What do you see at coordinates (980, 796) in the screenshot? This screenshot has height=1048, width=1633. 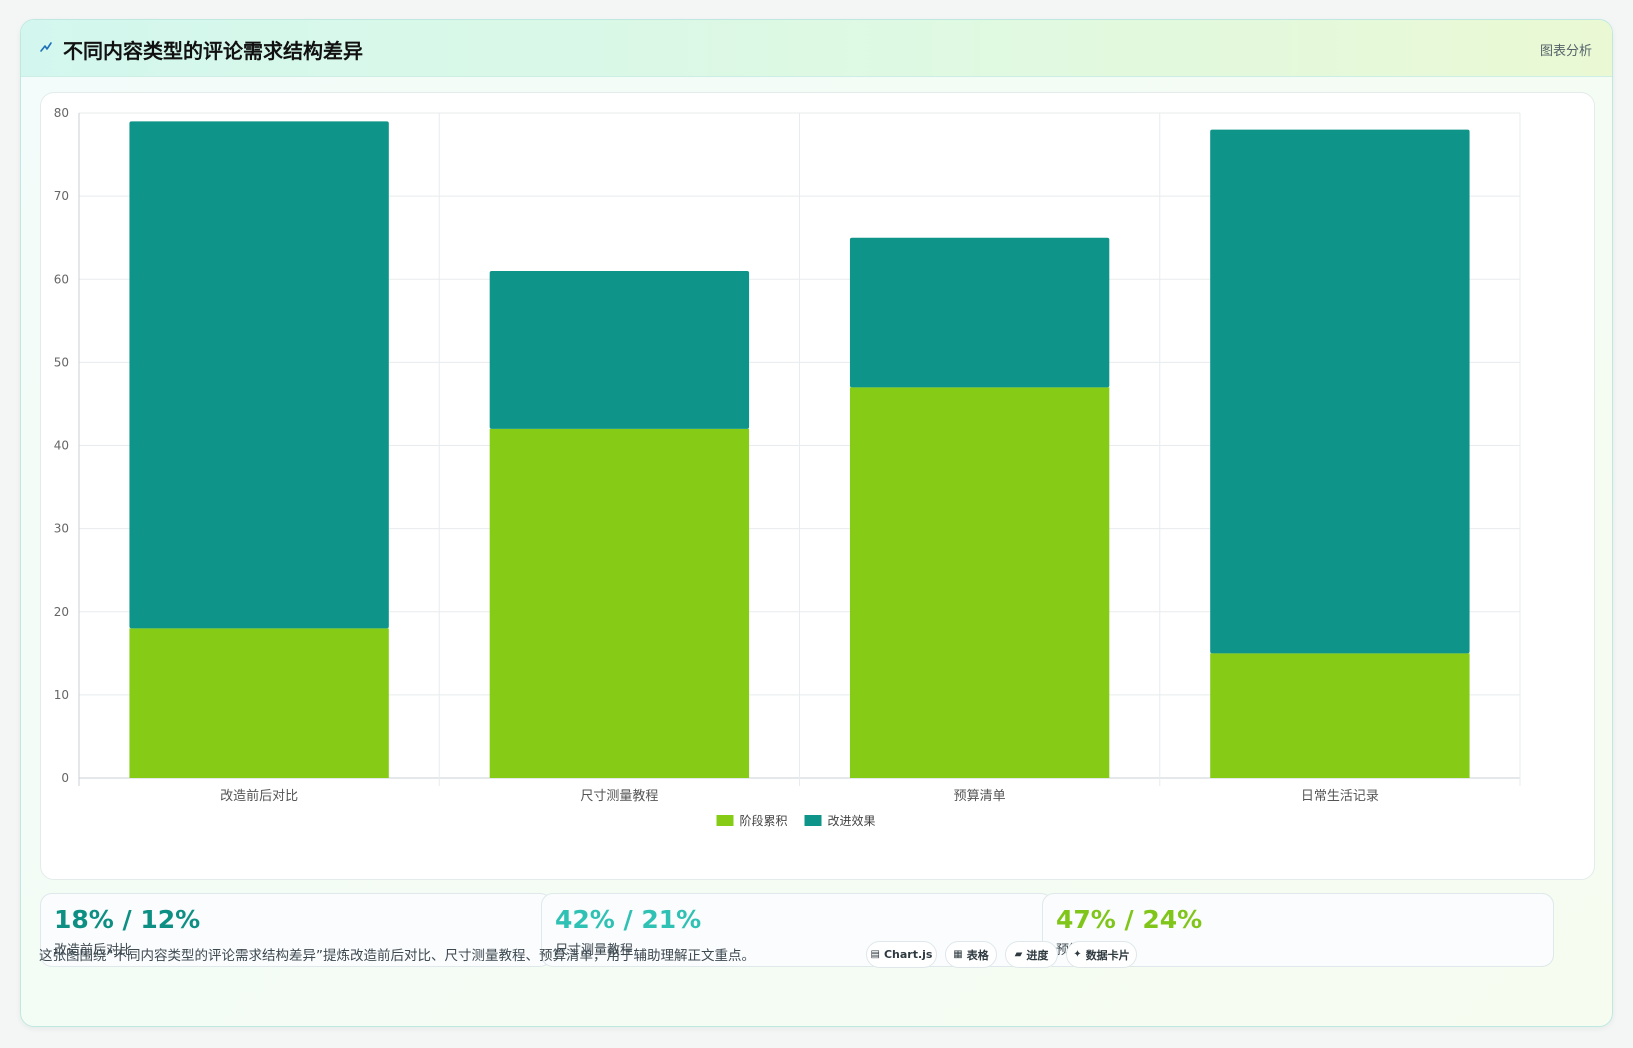 I see `x-tick-label: 预算清单` at bounding box center [980, 796].